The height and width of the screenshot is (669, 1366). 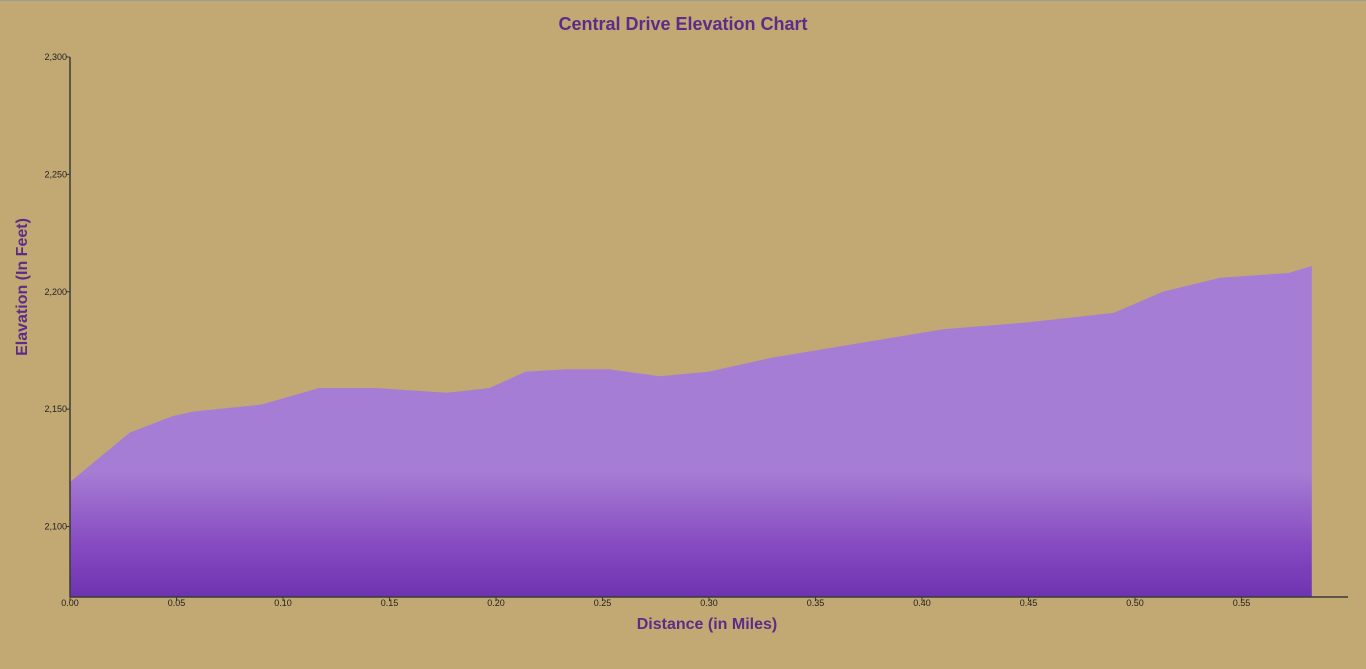 What do you see at coordinates (283, 603) in the screenshot?
I see `x-tick-label: 0.10` at bounding box center [283, 603].